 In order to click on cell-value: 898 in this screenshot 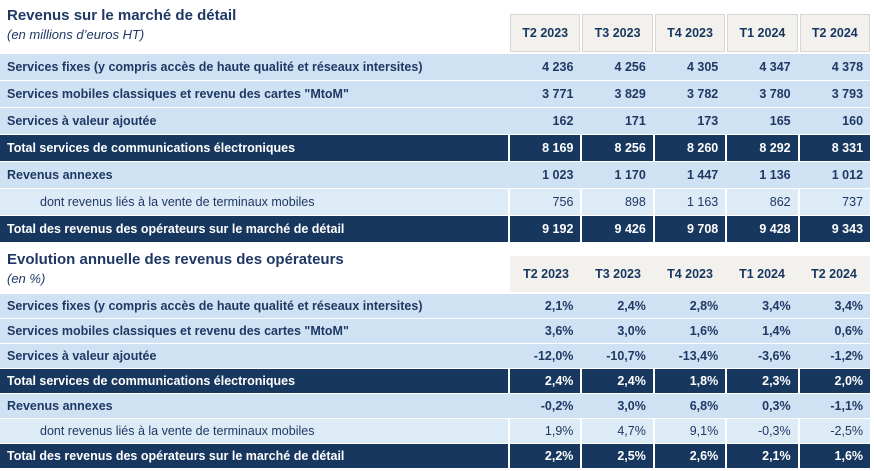, I will do `click(617, 202)`.